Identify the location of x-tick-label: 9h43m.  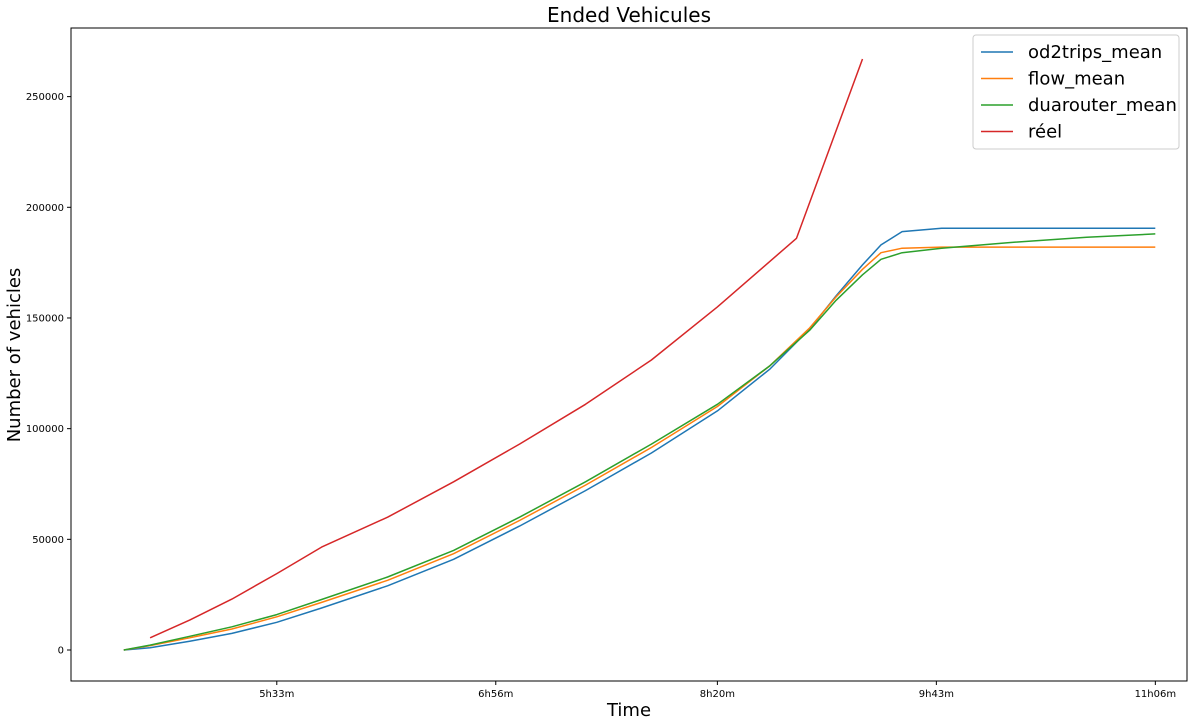
(936, 694).